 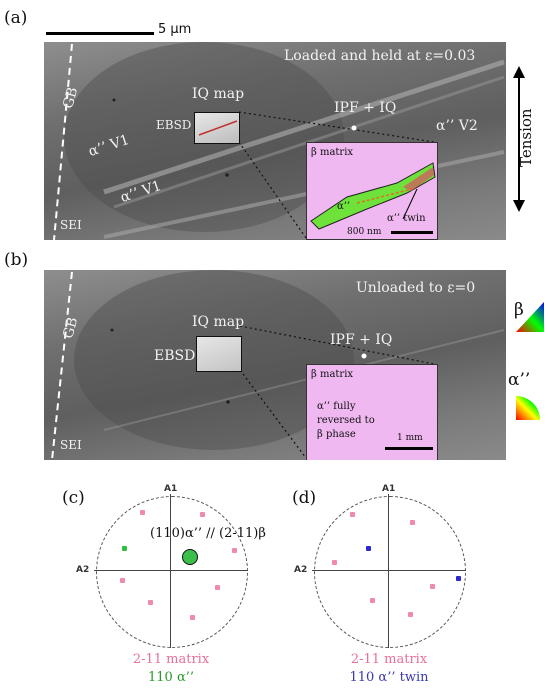 I want to click on pole-figure-d, so click(x=390, y=572).